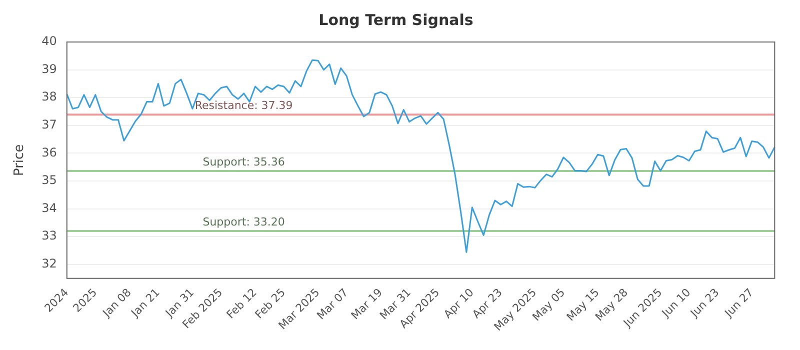 The height and width of the screenshot is (350, 800). Describe the element at coordinates (243, 221) in the screenshot. I see `ref-line-label: Support: 33.20` at that location.